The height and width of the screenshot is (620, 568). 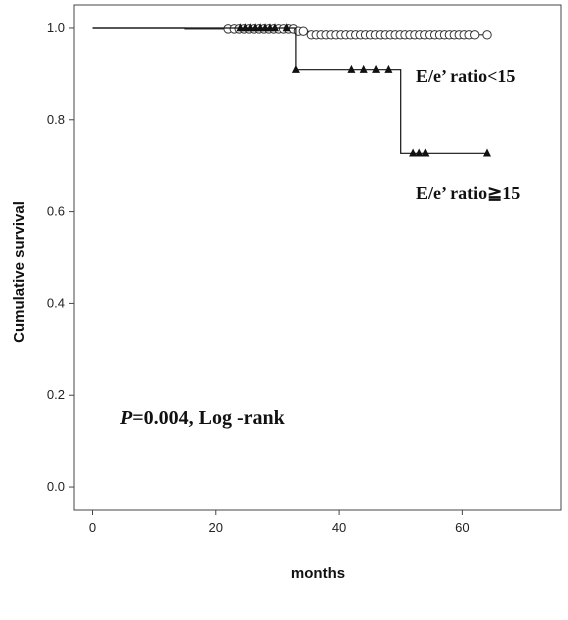 What do you see at coordinates (56, 486) in the screenshot?
I see `y-tick-label: 0.0` at bounding box center [56, 486].